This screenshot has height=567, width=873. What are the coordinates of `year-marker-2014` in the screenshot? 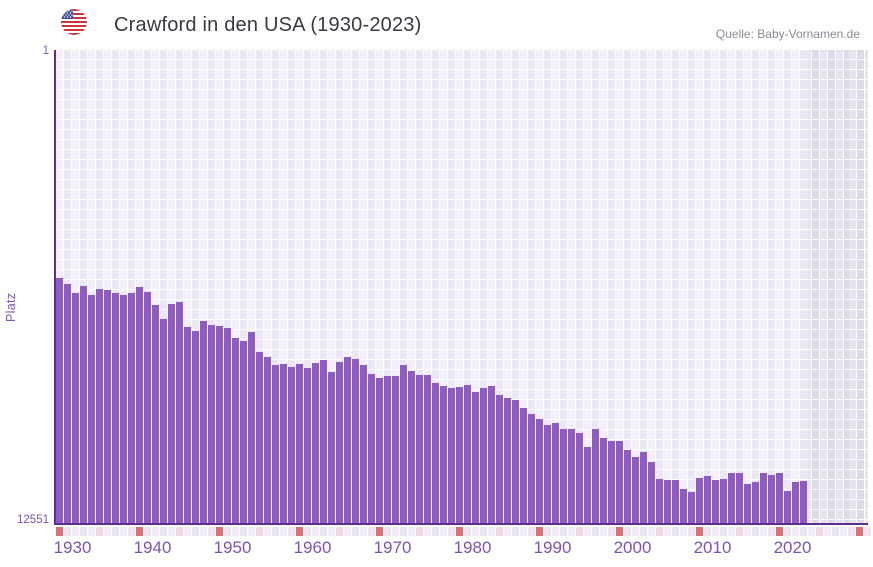 It's located at (731, 531).